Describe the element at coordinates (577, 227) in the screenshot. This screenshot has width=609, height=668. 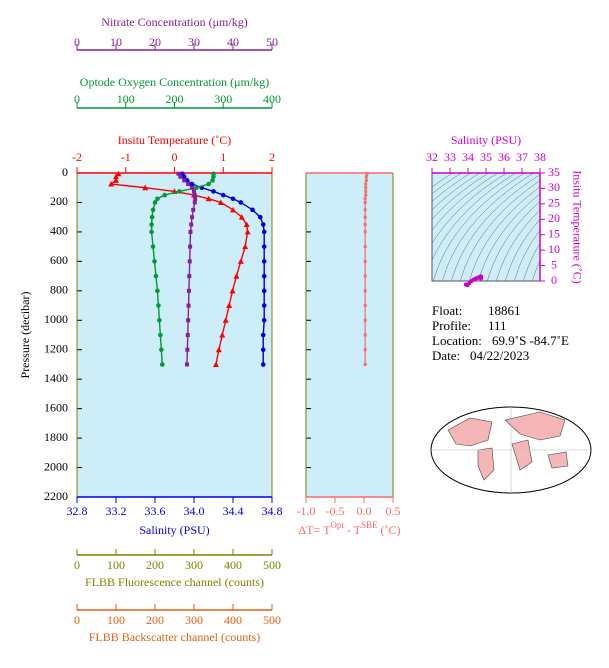
I see `axis-title: Insitu Temperature (˚C)` at that location.